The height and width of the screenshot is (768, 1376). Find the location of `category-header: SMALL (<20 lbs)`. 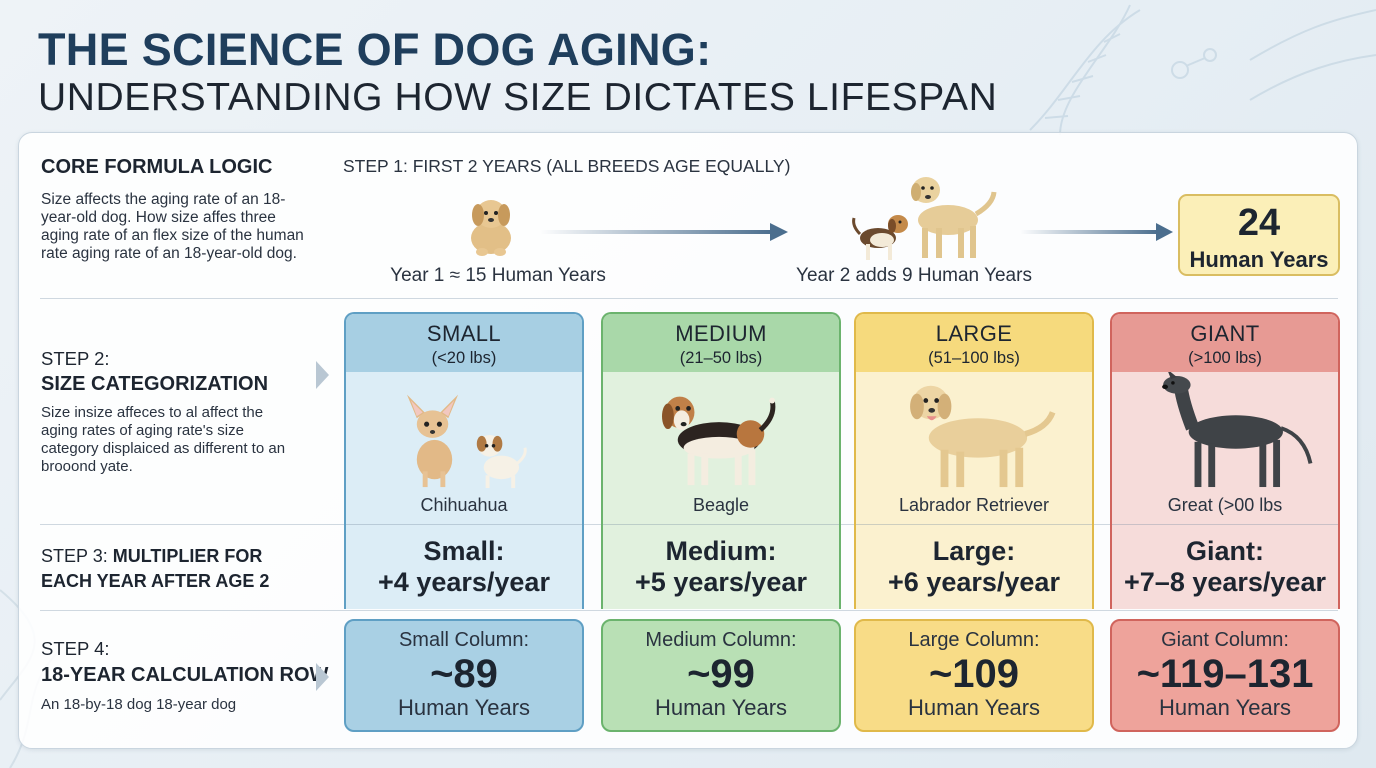

category-header: SMALL (<20 lbs) is located at coordinates (464, 343).